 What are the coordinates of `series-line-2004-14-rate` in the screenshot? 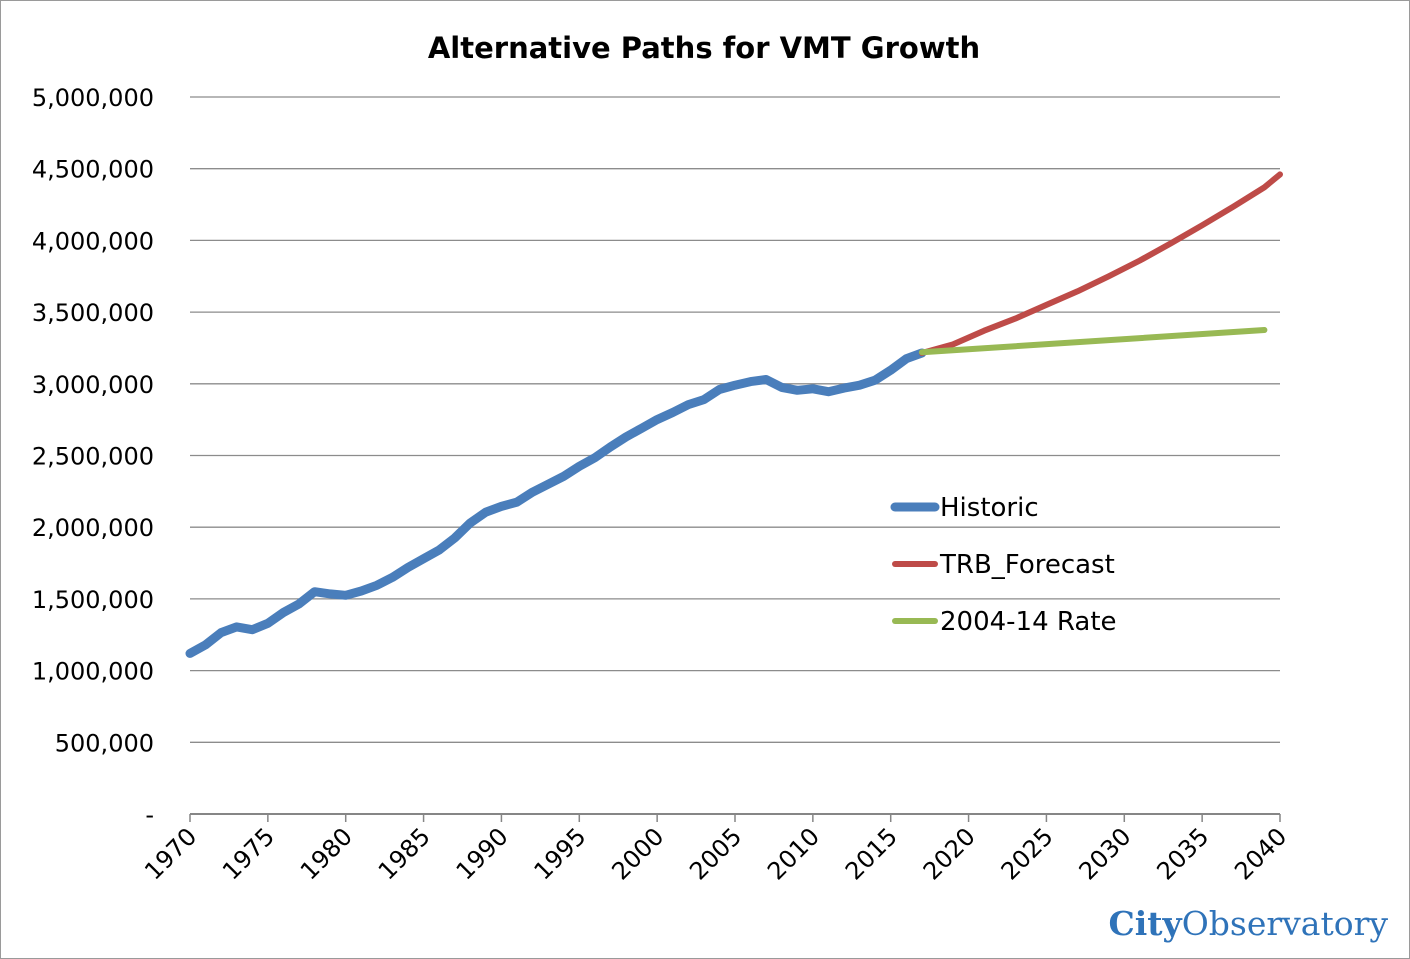 It's located at (1093, 341).